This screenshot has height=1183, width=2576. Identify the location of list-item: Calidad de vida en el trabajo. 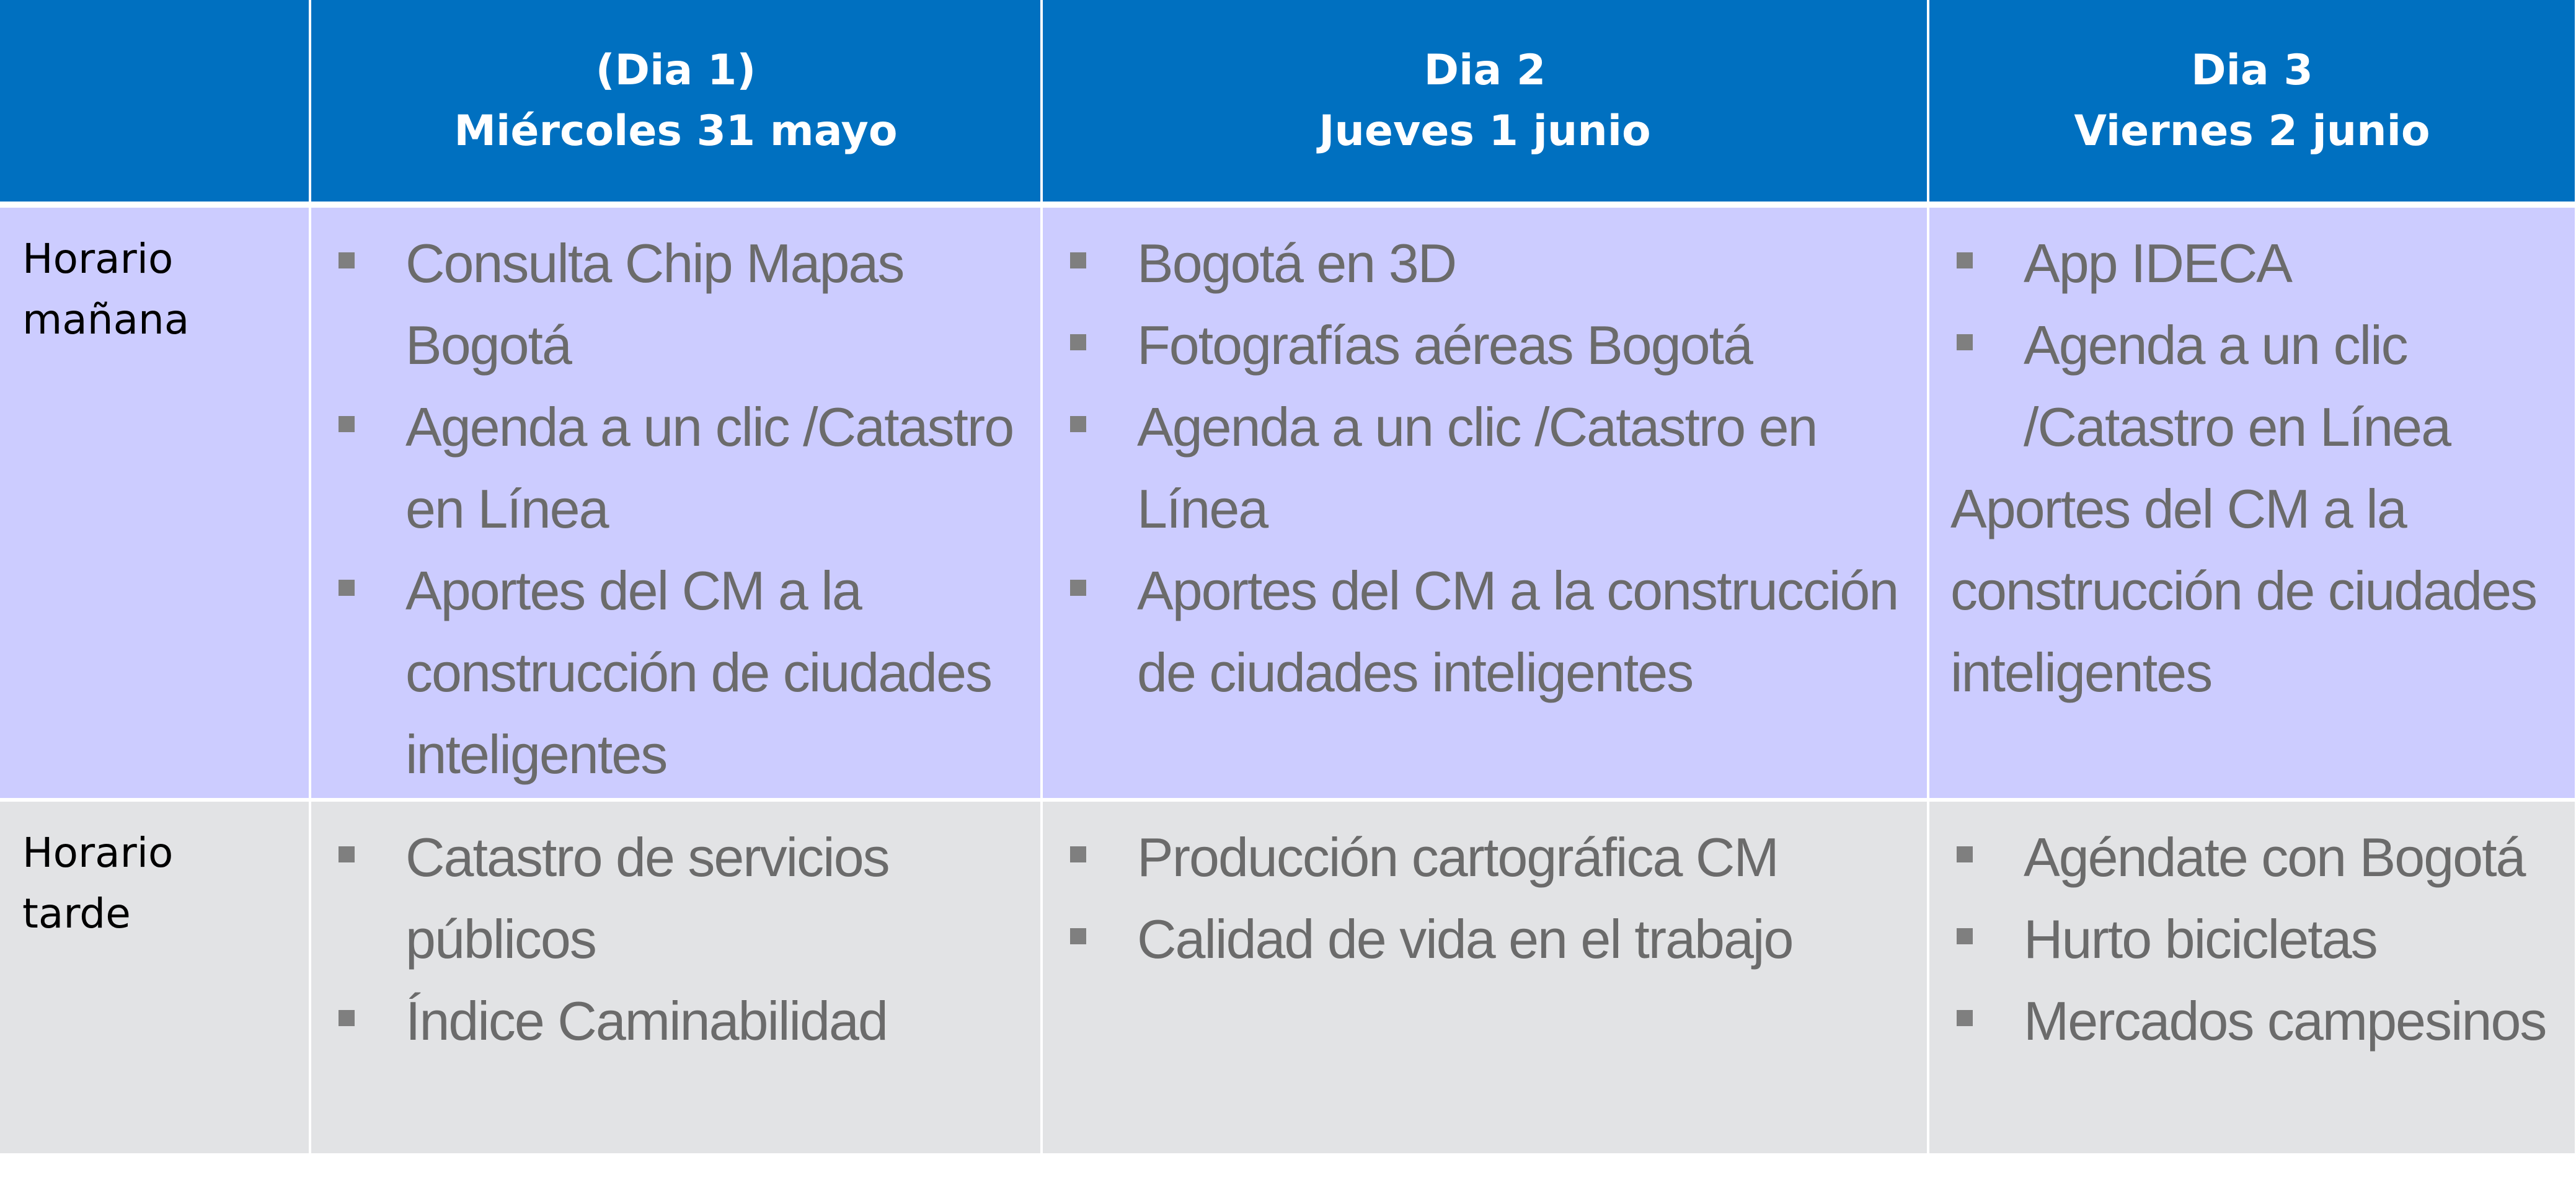
(1489, 939).